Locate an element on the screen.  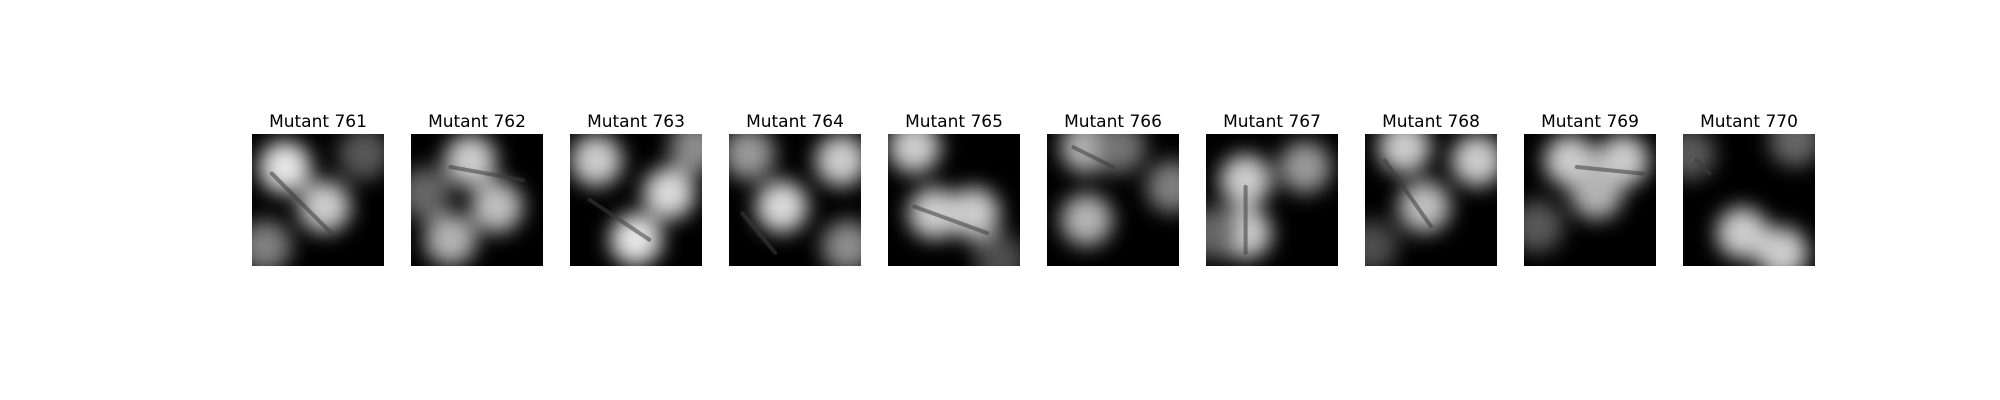
mutant-panel: Mutant 765 is located at coordinates (954, 189).